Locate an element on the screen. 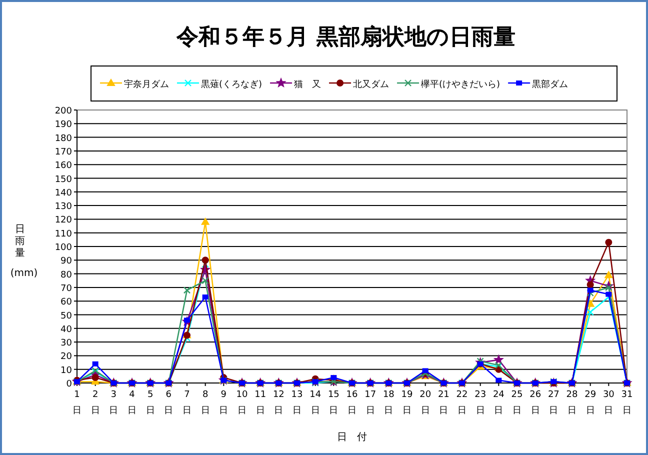  y-tick-label: 110 is located at coordinates (63, 234).